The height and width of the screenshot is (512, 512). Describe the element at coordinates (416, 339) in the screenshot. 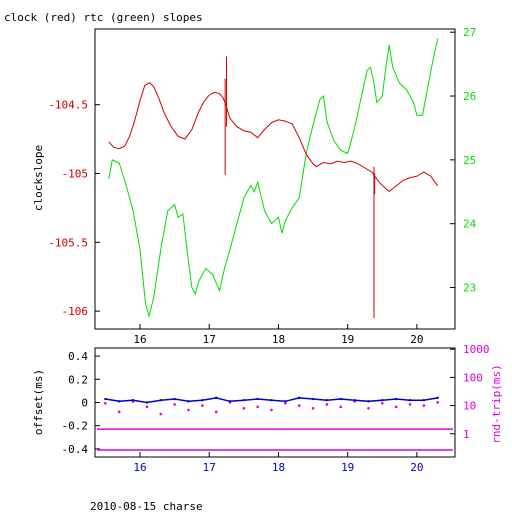

I see `slopes-x-tick-label: 20` at that location.